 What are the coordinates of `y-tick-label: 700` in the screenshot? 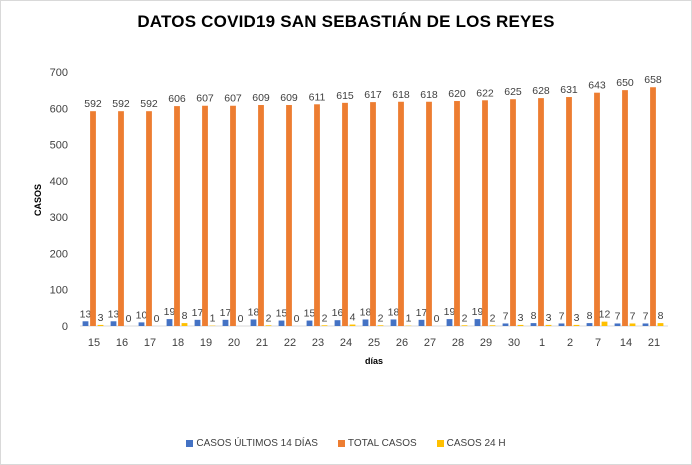 It's located at (59, 73).